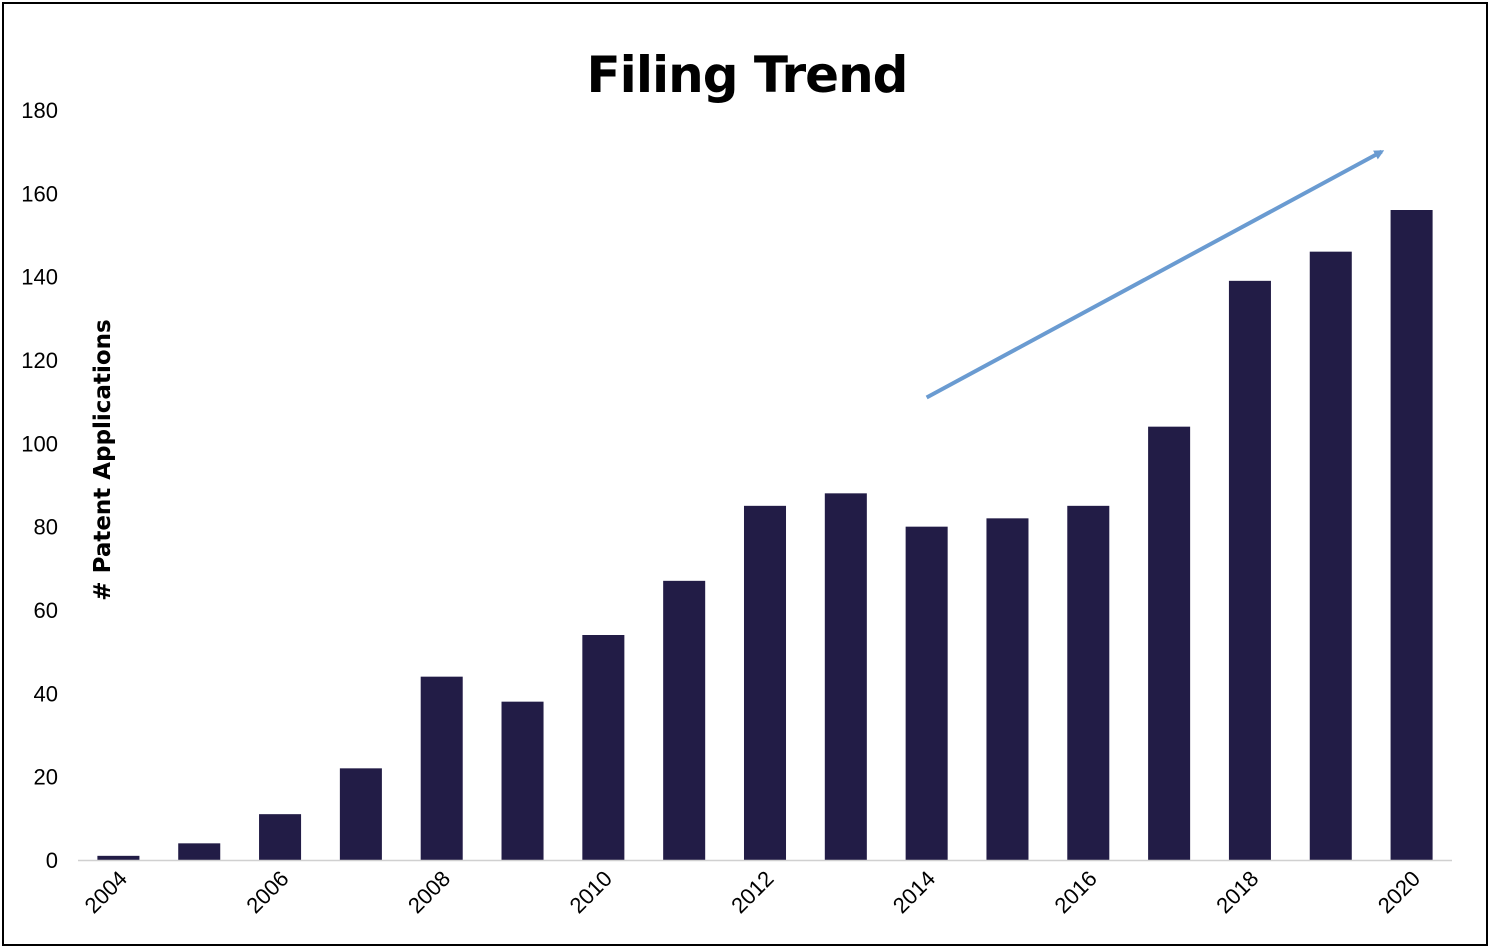 The width and height of the screenshot is (1494, 952). Describe the element at coordinates (39, 443) in the screenshot. I see `y-tick-label: 100` at that location.